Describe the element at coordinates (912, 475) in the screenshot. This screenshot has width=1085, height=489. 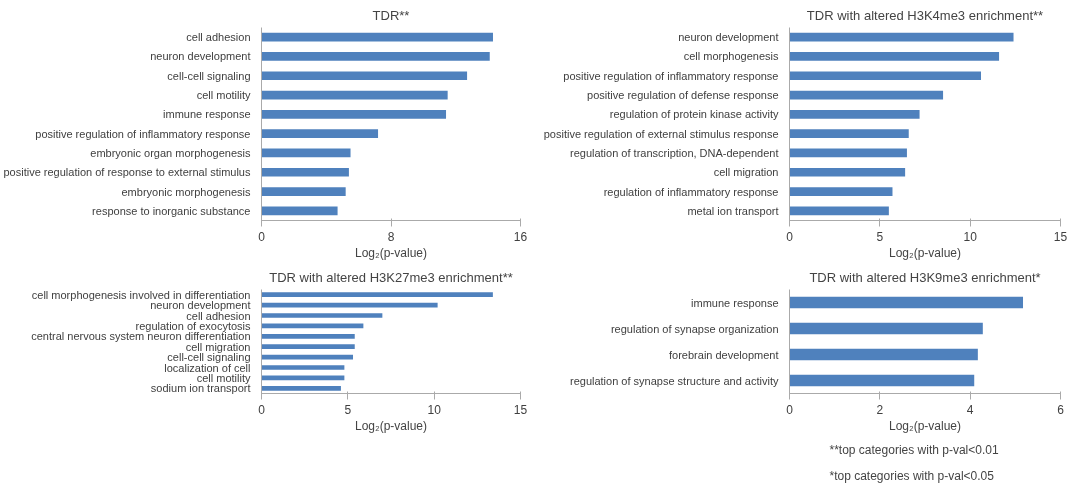
I see `text: *top categories with p-val<0.05` at that location.